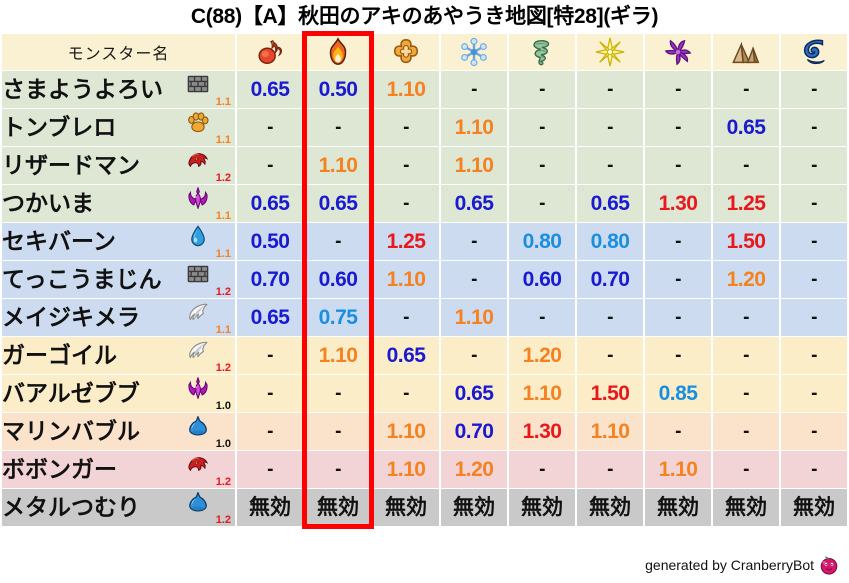 This screenshot has height=583, width=849. What do you see at coordinates (814, 52) in the screenshot?
I see `column-header-water` at bounding box center [814, 52].